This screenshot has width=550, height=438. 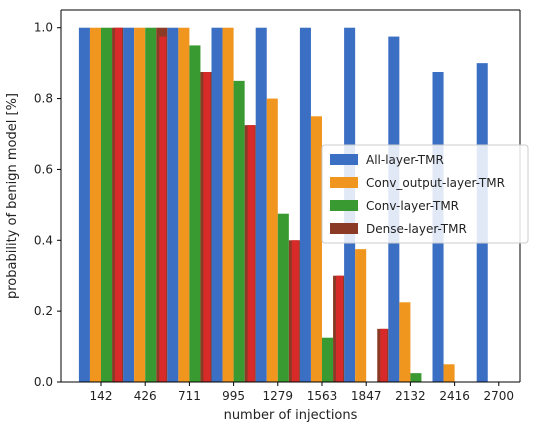 What do you see at coordinates (405, 160) in the screenshot?
I see `legend-entry: All-layer-TMR` at bounding box center [405, 160].